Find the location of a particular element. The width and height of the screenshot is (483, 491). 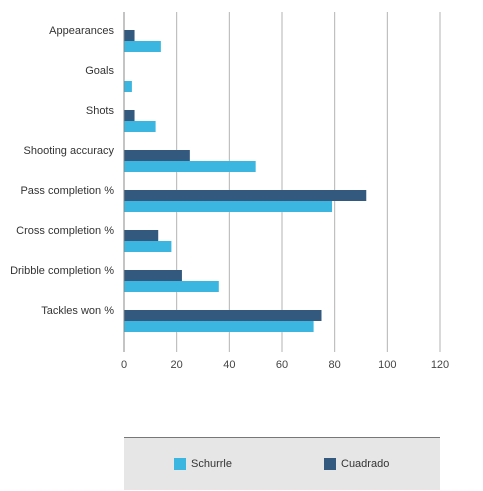

legend-item-cuadrado: Cuadrado is located at coordinates (356, 464).